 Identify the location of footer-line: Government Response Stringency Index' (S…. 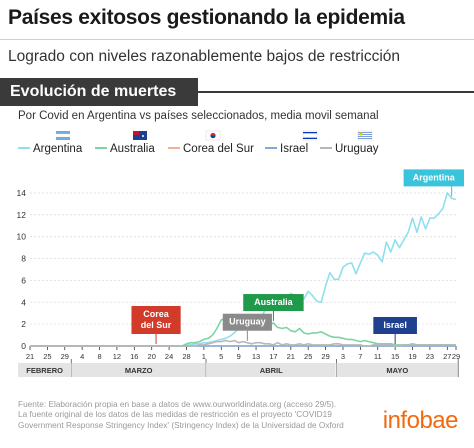
(181, 424).